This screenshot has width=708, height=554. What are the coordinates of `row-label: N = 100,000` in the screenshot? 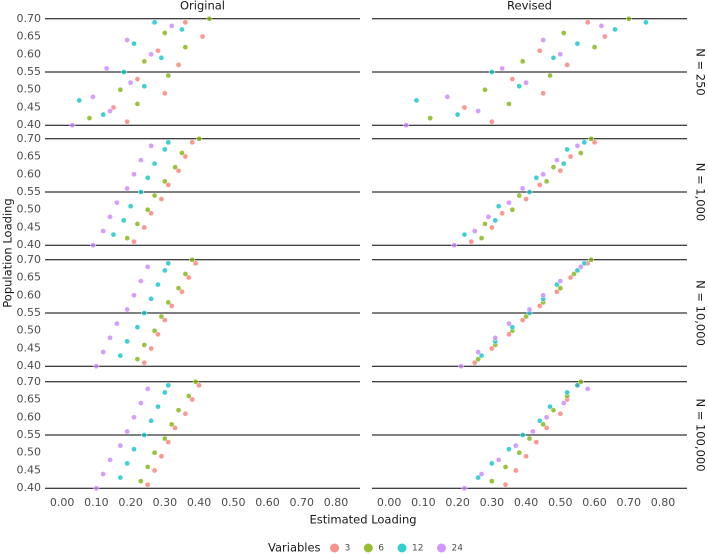 It's located at (701, 434).